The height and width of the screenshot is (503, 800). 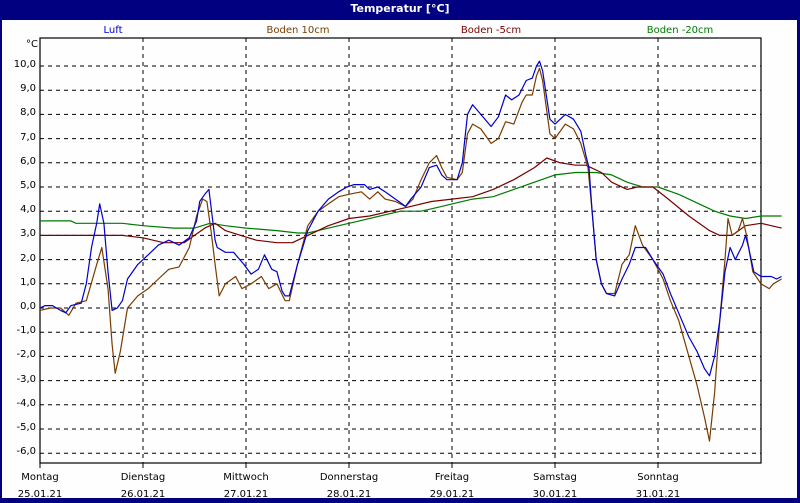 What do you see at coordinates (491, 30) in the screenshot?
I see `legend-item: Boden -5cm` at bounding box center [491, 30].